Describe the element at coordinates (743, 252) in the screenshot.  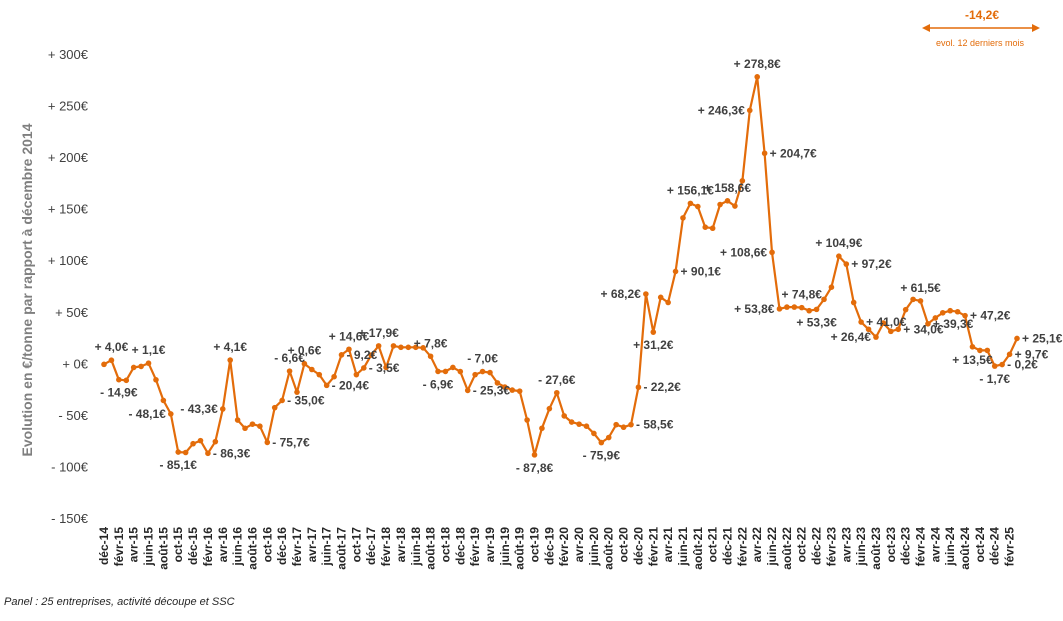
I see `data-label: + 108,6€` at that location.